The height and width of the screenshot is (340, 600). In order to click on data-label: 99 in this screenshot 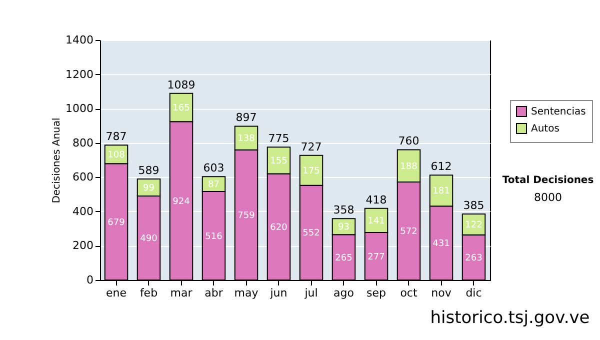, I will do `click(149, 189)`.